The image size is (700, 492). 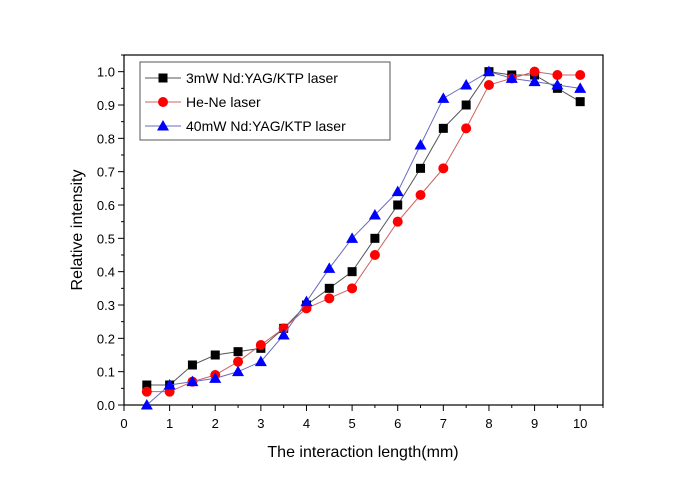 I want to click on y-tick-label: 0.1, so click(x=106, y=372).